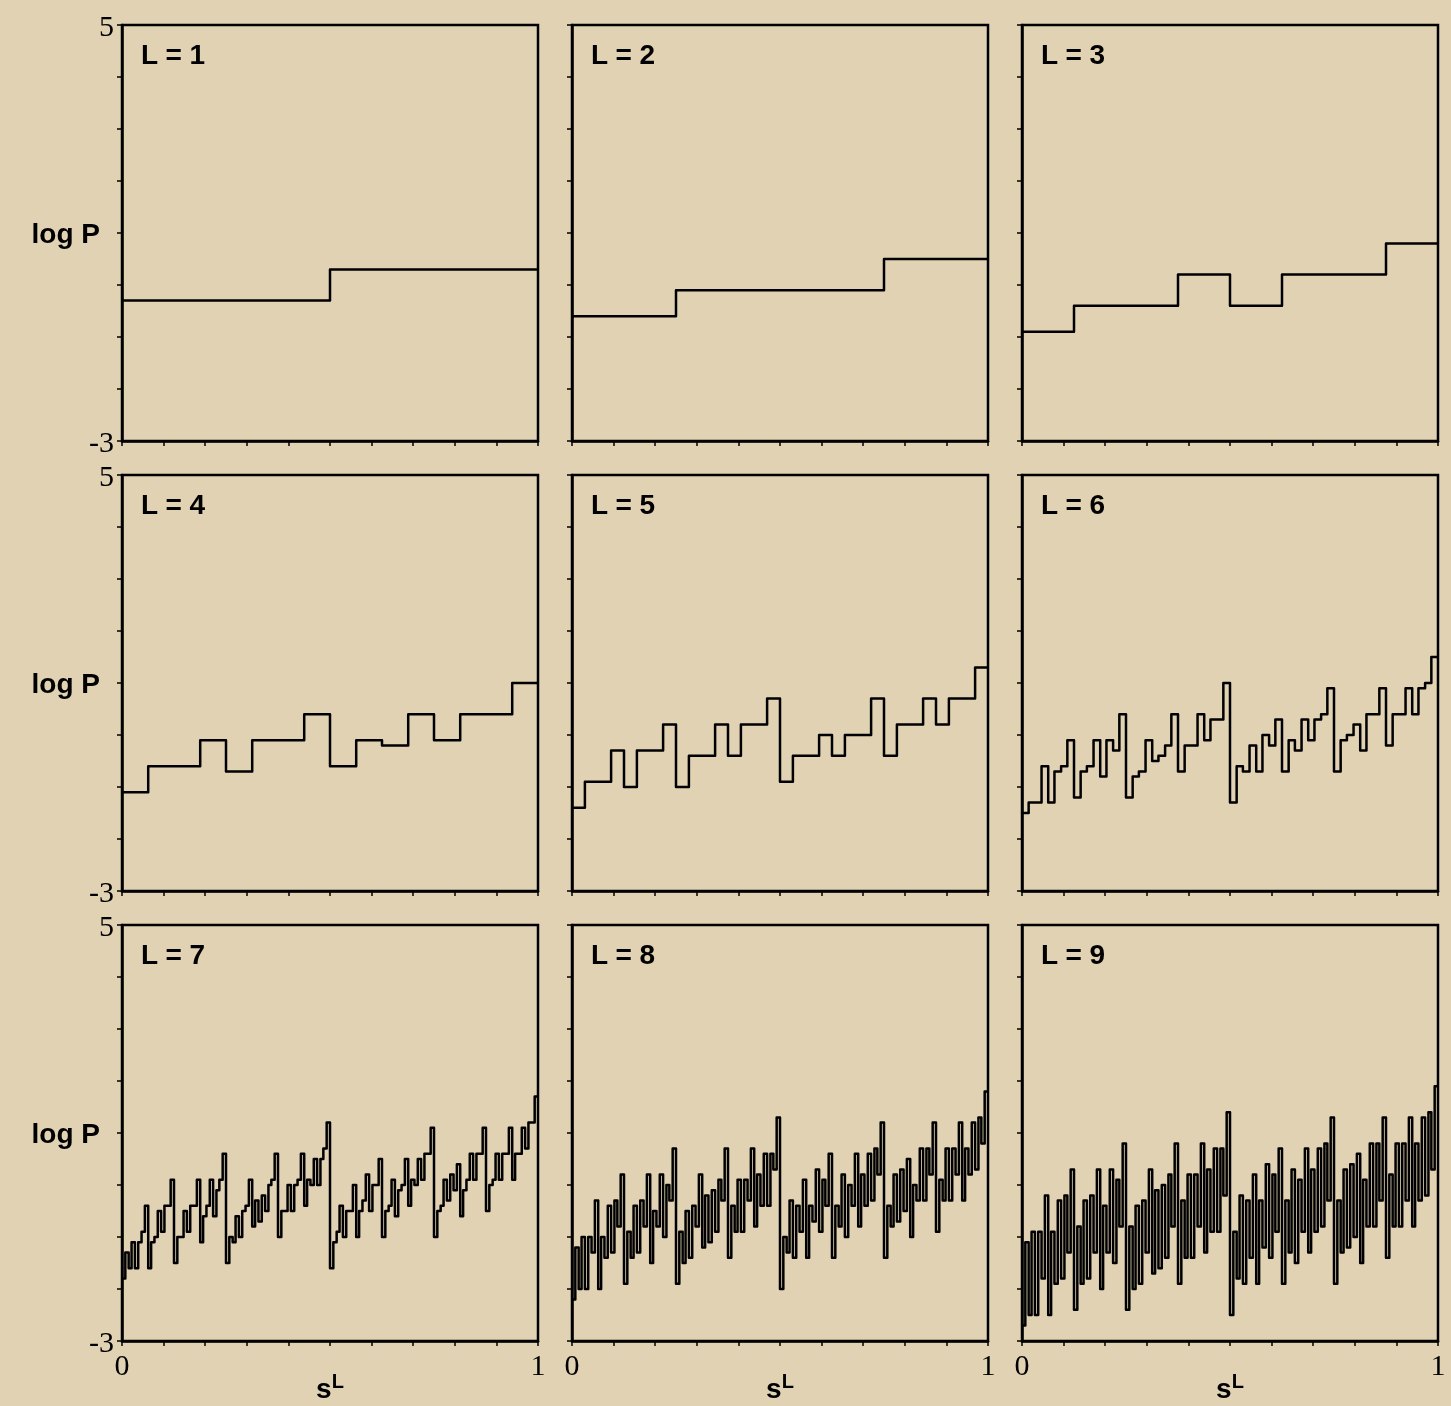 This screenshot has width=1451, height=1406. What do you see at coordinates (1073, 504) in the screenshot?
I see `text: L = 6` at bounding box center [1073, 504].